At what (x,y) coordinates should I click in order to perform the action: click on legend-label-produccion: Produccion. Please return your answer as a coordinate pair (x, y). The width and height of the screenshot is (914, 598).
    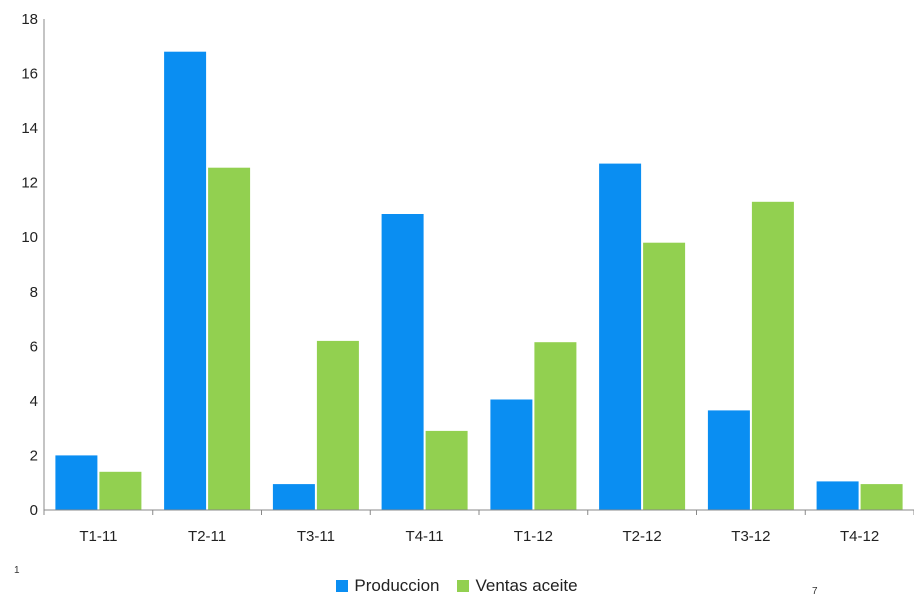
    Looking at the image, I should click on (397, 585).